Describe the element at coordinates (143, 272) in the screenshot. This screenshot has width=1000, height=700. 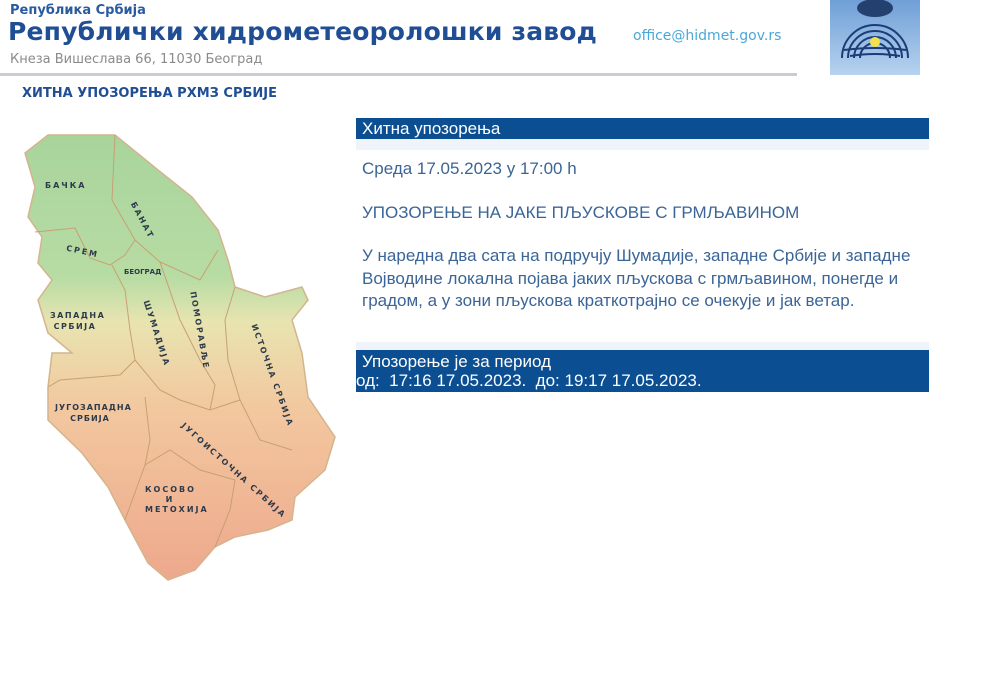
I see `region-beograd: БЕОГРАД` at that location.